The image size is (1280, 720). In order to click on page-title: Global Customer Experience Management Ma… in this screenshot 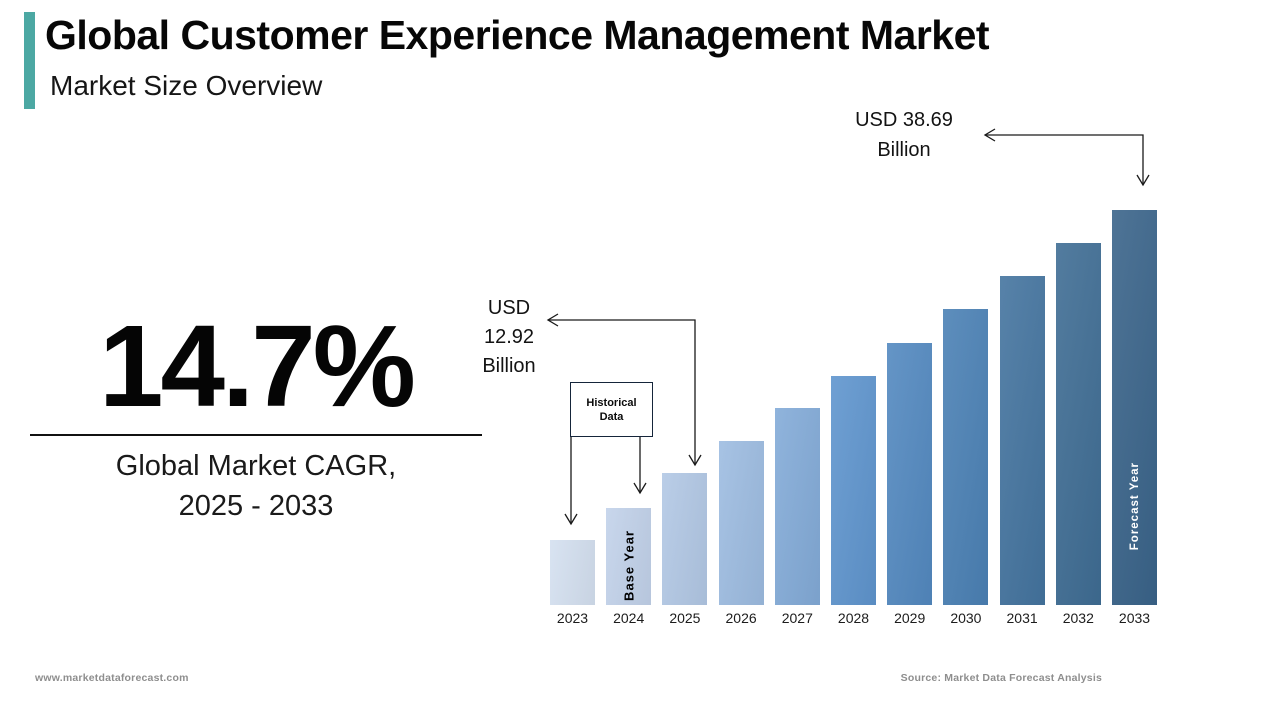, I will do `click(517, 35)`.